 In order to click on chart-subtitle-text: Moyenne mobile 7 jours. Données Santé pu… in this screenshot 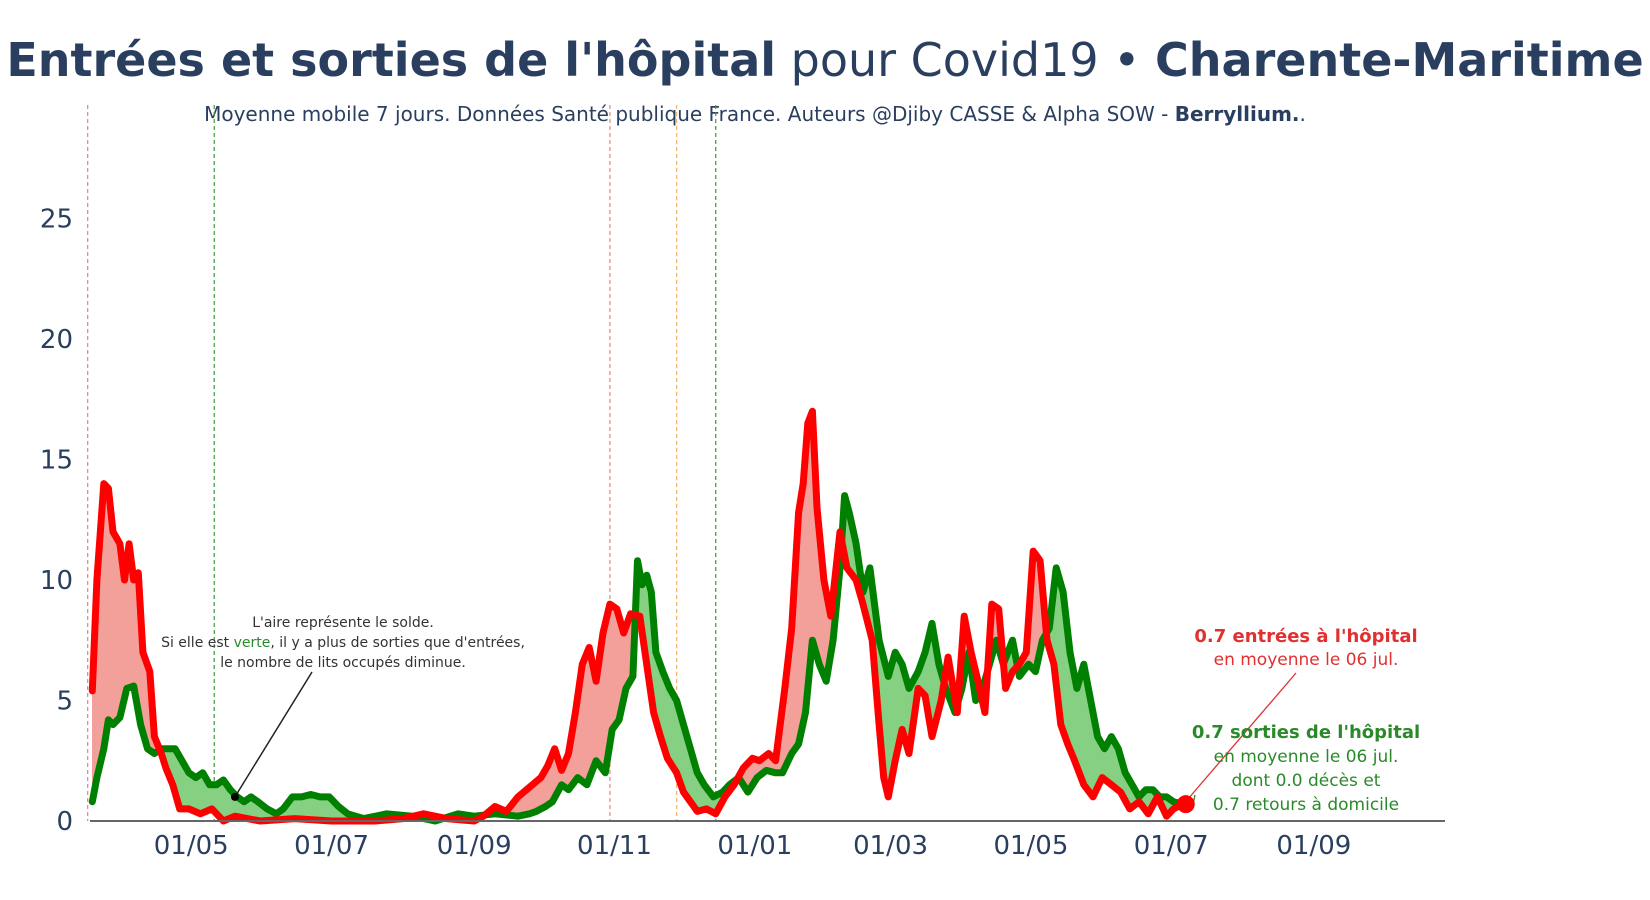, I will do `click(689, 114)`.